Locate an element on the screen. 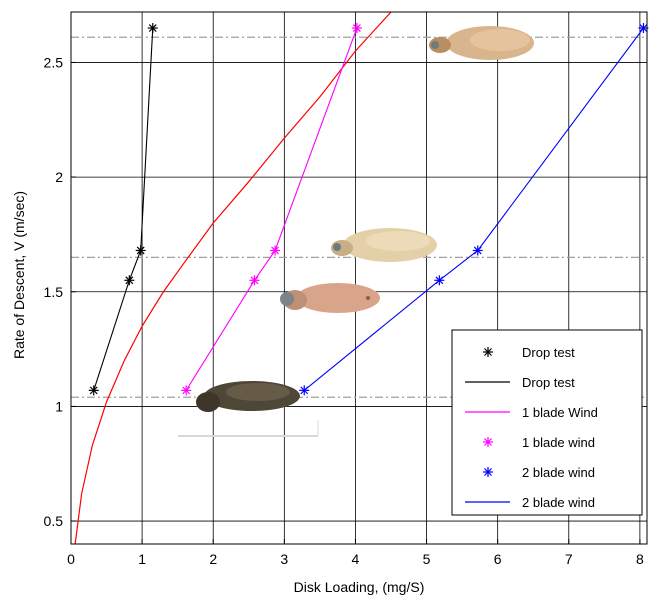  x-tick-label: 2 is located at coordinates (213, 559).